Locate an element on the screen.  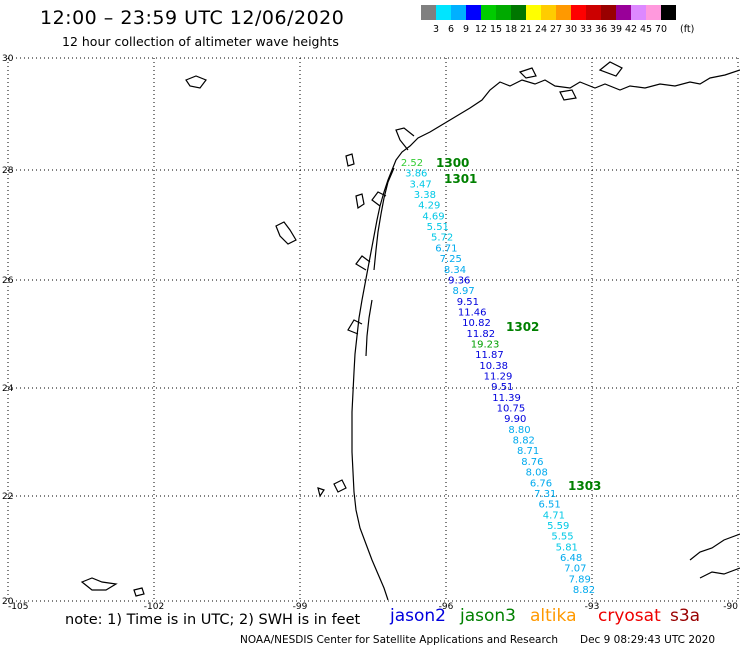
wave-height-value: 5.55 is located at coordinates (562, 537).